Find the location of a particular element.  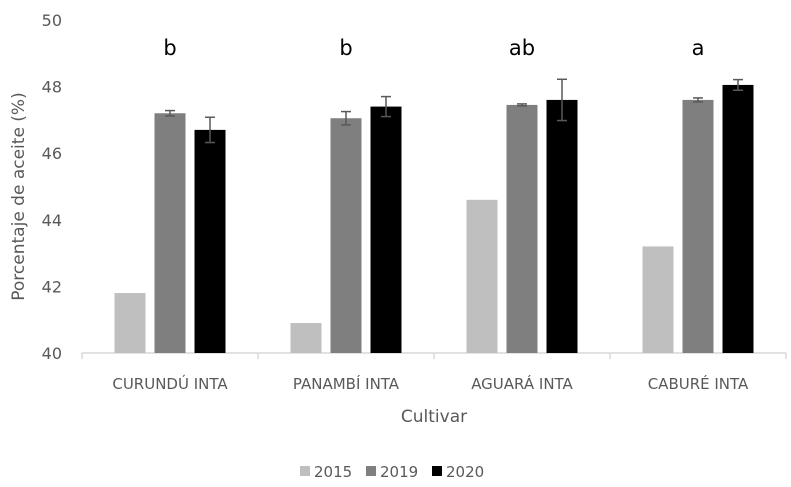

y-tick-label: 44 is located at coordinates (52, 220).